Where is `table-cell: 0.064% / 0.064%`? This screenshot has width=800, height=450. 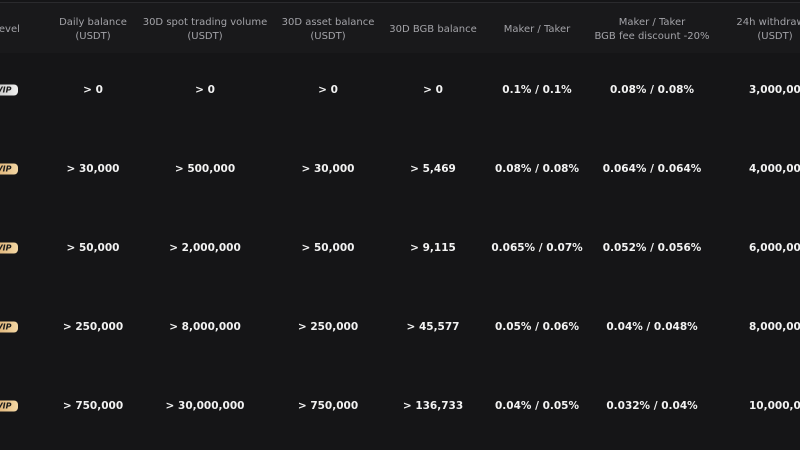 table-cell: 0.064% / 0.064% is located at coordinates (652, 169).